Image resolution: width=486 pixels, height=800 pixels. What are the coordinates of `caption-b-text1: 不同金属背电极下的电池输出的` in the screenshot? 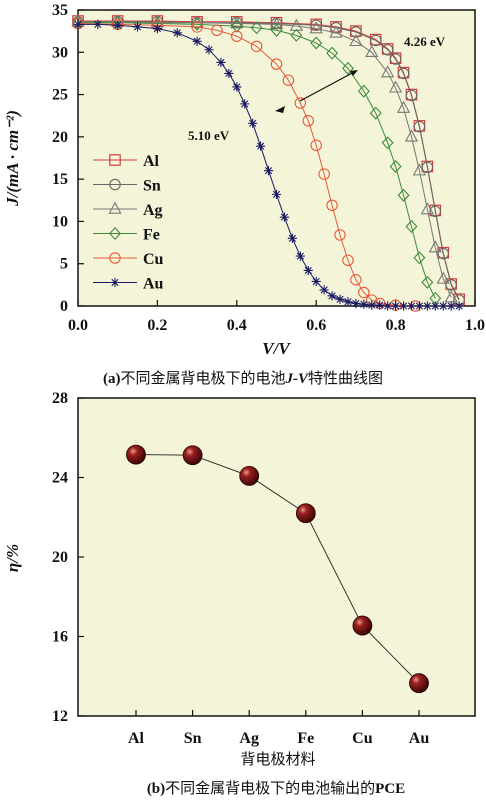 It's located at (270, 788).